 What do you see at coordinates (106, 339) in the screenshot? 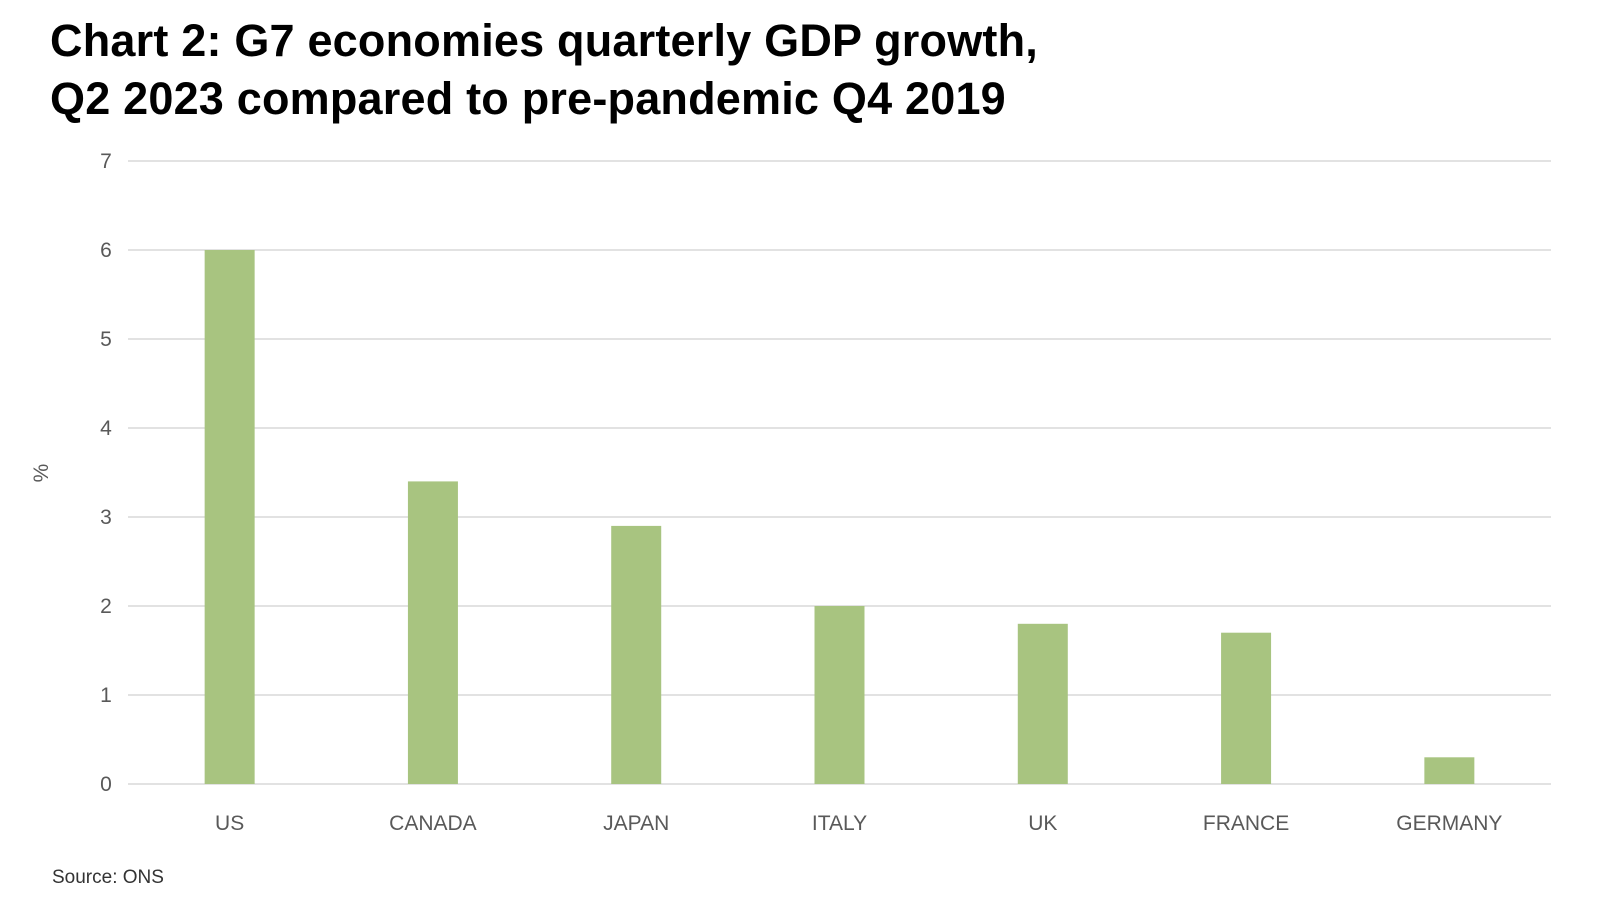
I see `y-tick-label: 5` at bounding box center [106, 339].